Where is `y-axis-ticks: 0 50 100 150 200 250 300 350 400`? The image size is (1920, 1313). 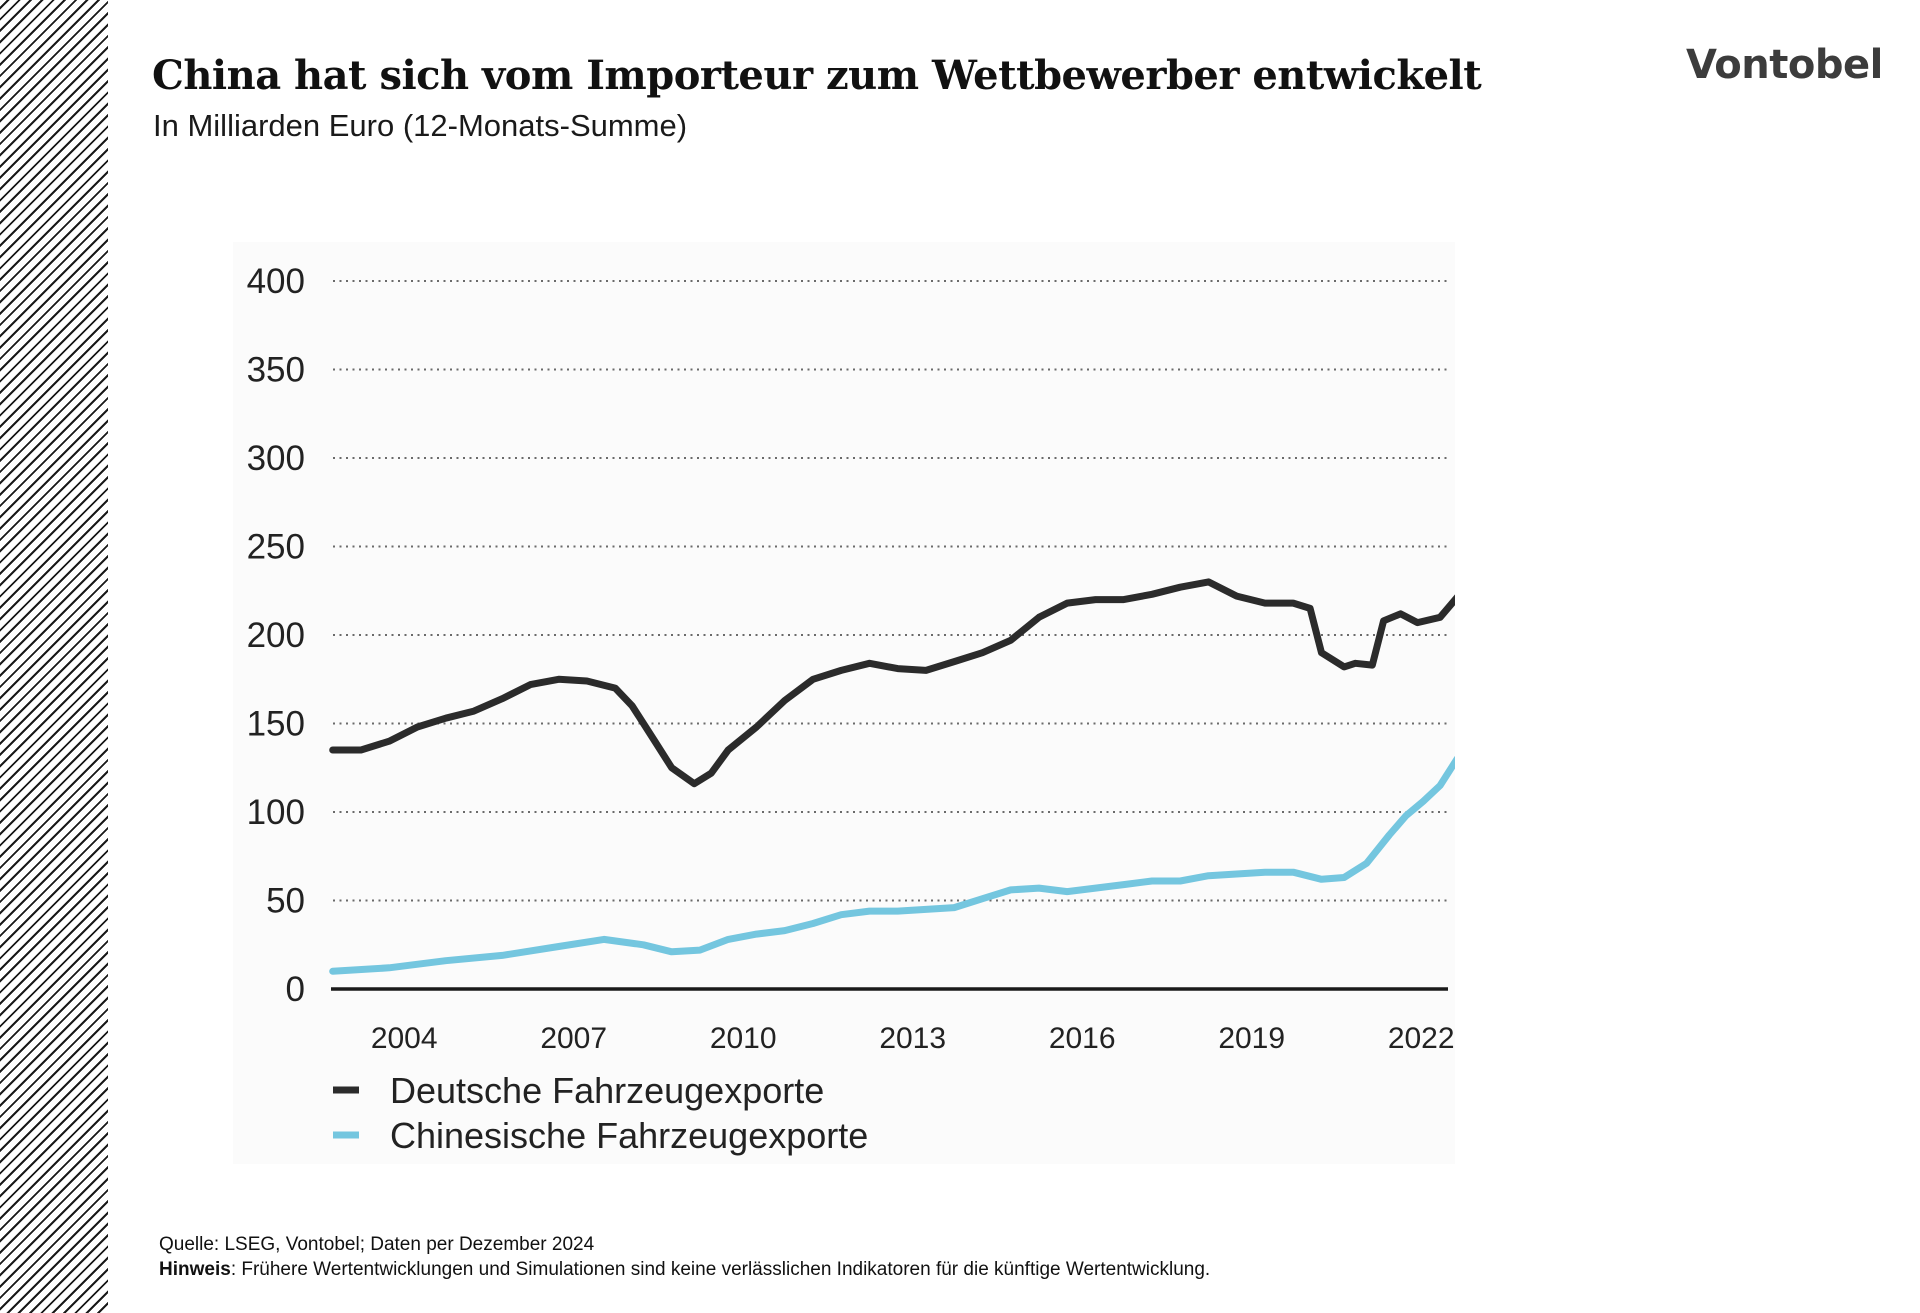
y-axis-ticks: 0 50 100 150 200 250 300 350 400 is located at coordinates (276, 635).